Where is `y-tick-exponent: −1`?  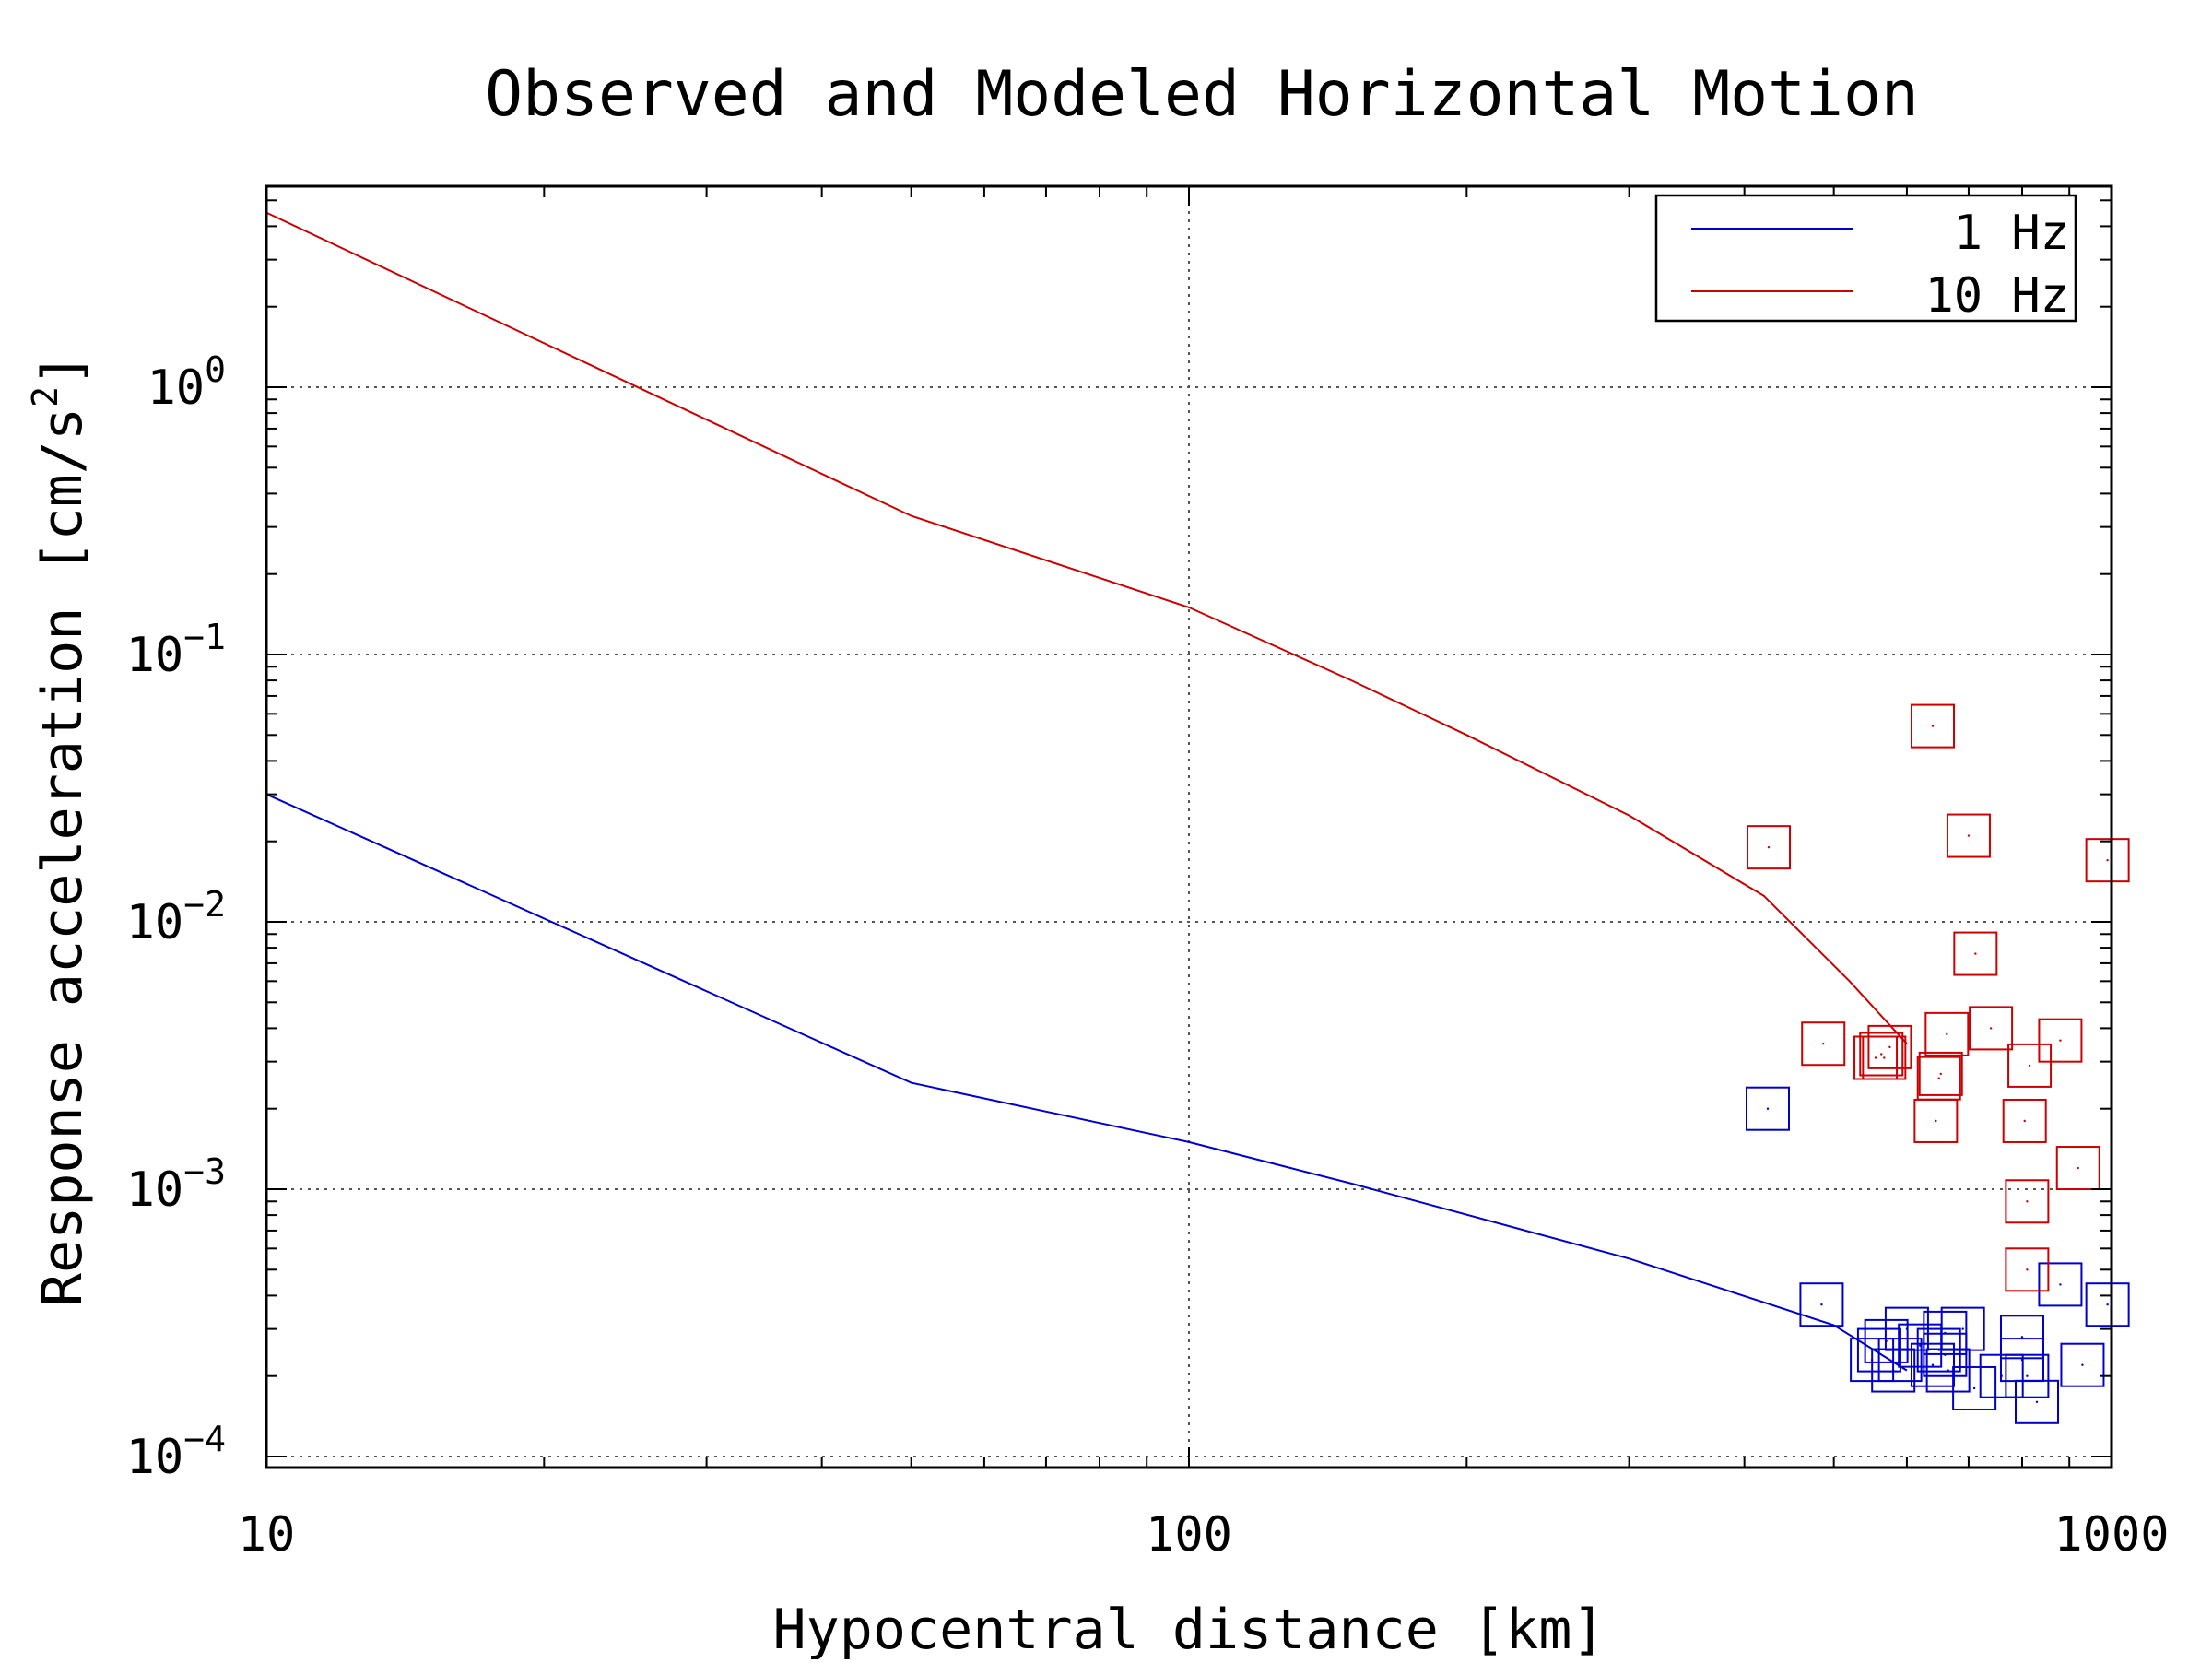 y-tick-exponent: −1 is located at coordinates (204, 637).